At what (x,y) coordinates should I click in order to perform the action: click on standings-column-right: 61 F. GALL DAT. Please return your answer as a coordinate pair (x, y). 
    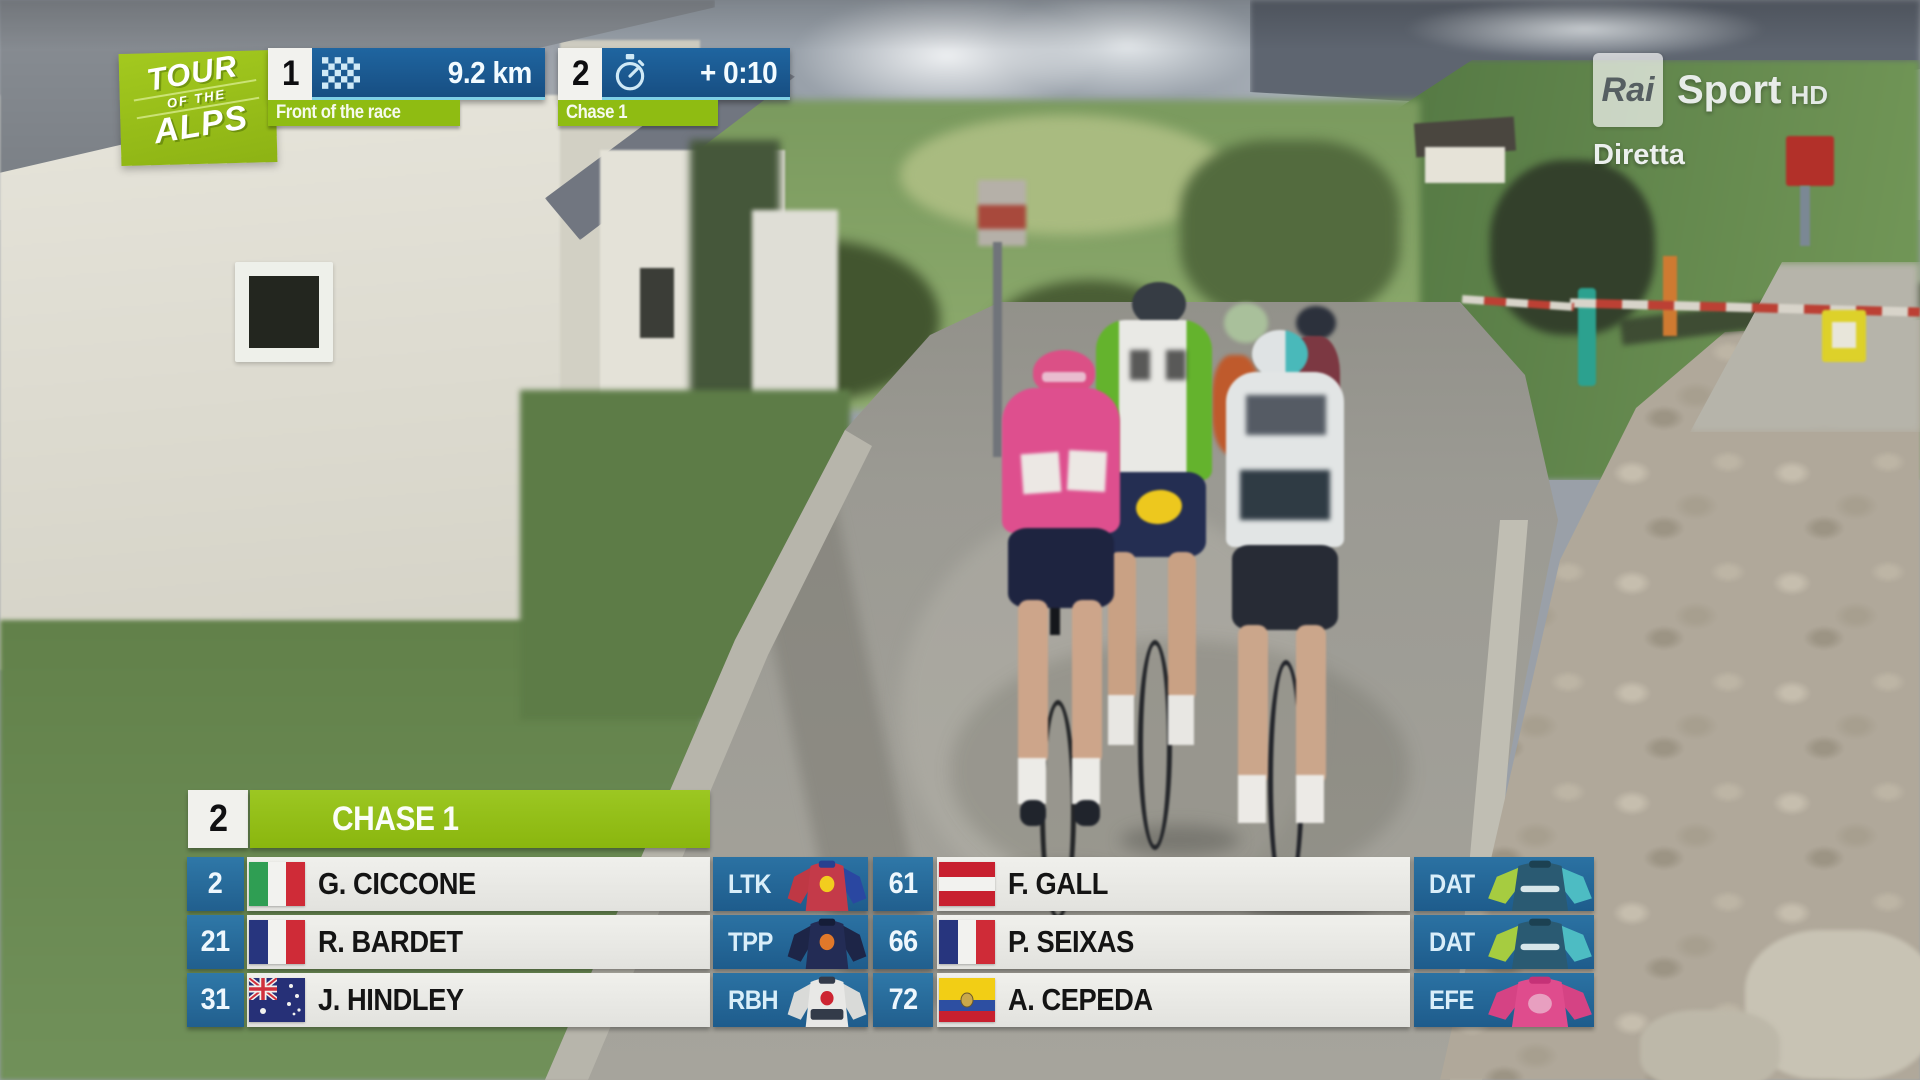
    Looking at the image, I should click on (1233, 944).